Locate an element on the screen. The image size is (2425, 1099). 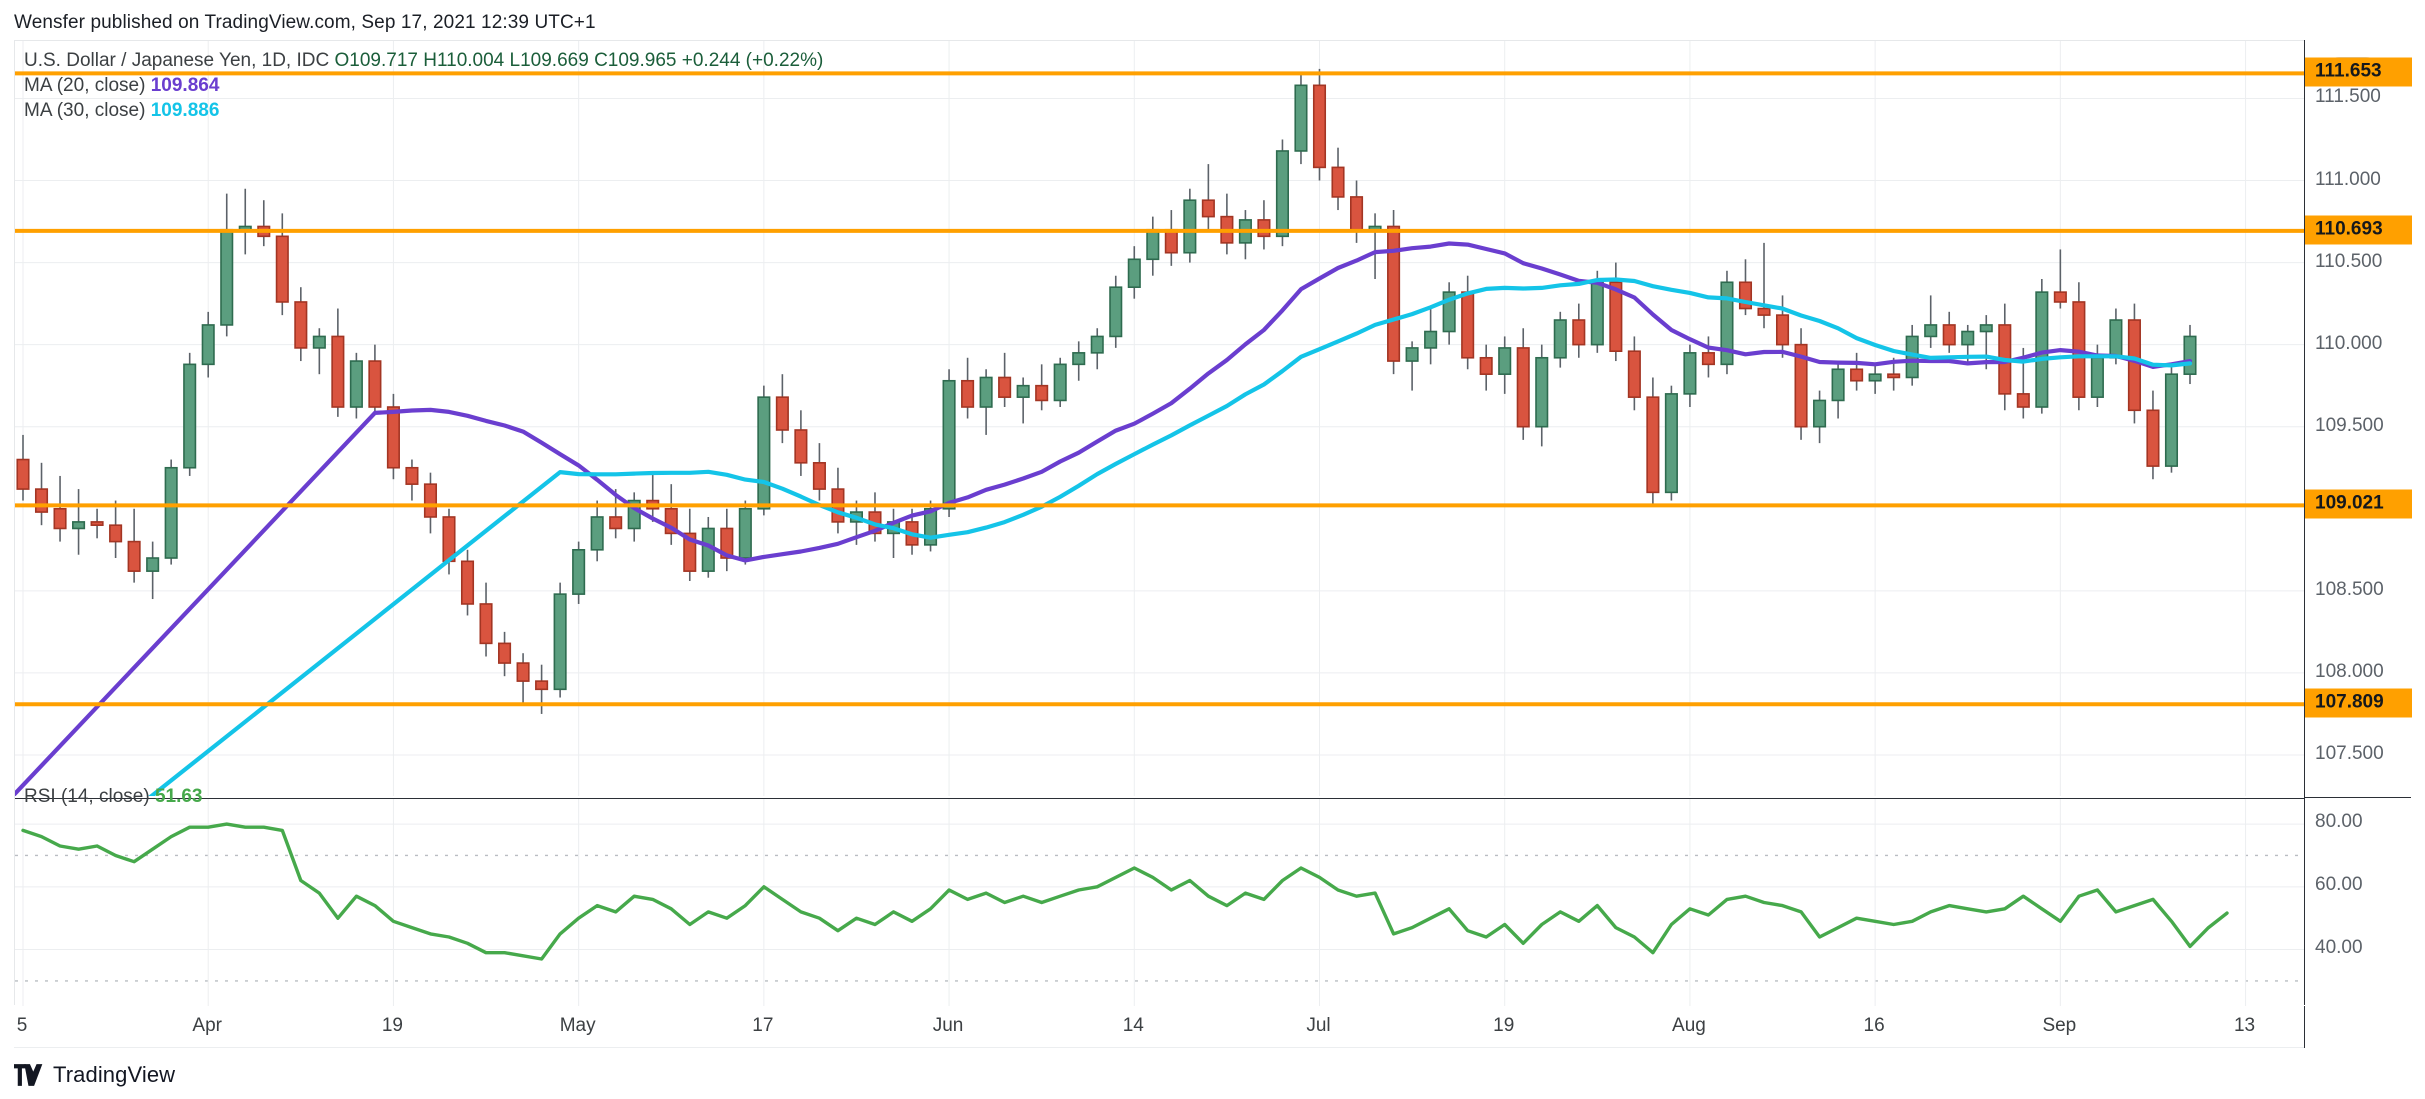
price-level-label-111.653: 111.653 is located at coordinates (2358, 72).